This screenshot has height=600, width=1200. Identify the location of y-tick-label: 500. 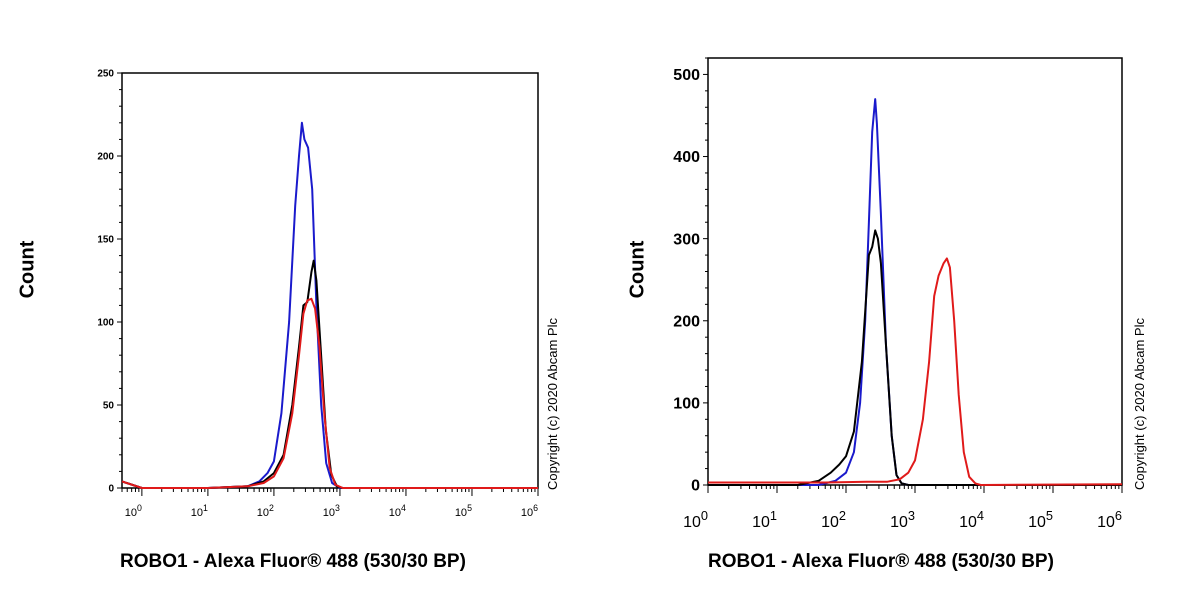
(686, 75).